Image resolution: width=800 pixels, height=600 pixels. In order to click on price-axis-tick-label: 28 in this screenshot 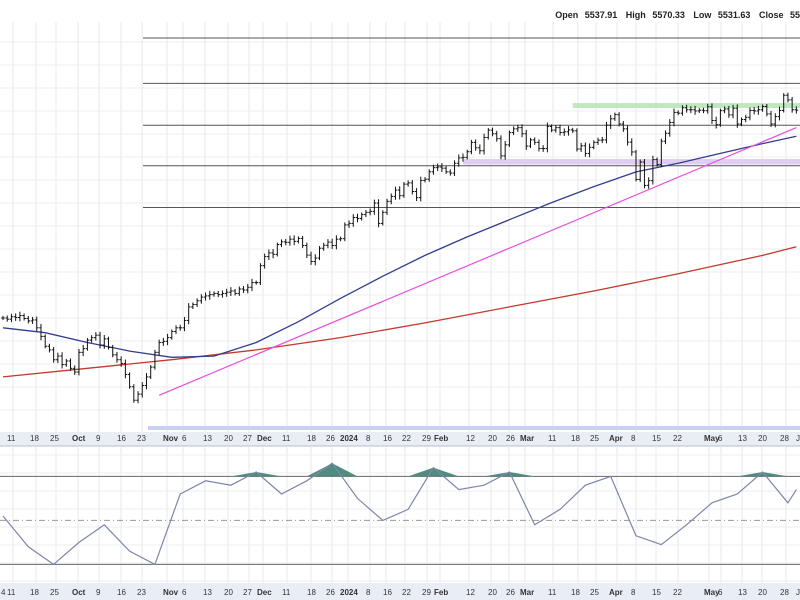, I will do `click(784, 438)`.